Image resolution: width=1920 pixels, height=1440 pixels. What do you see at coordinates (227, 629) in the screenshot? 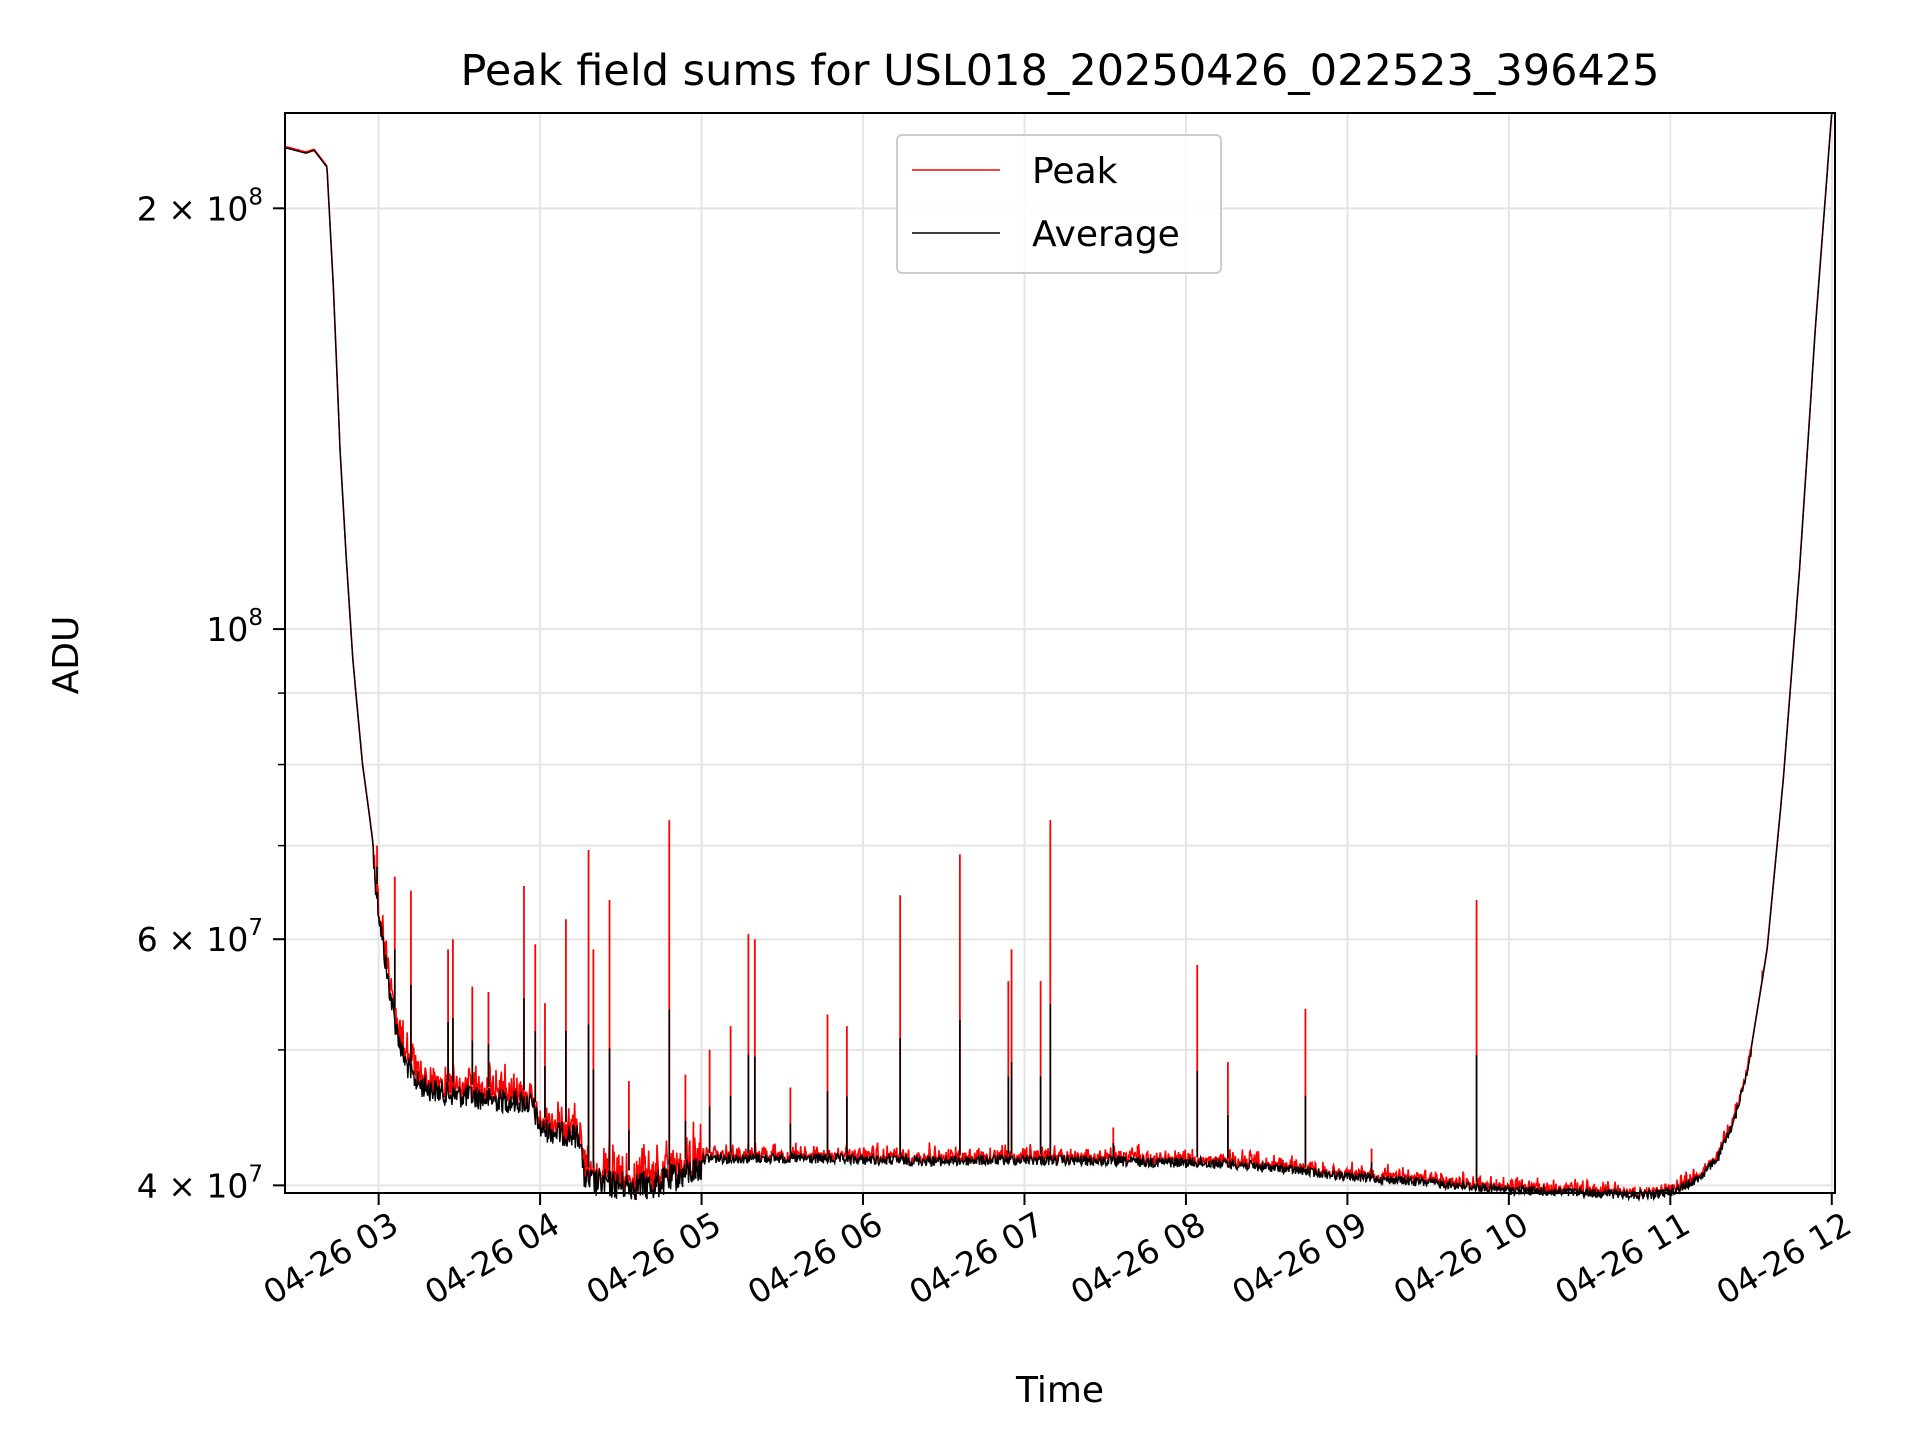
I see `y-tick-label-base: 10` at bounding box center [227, 629].